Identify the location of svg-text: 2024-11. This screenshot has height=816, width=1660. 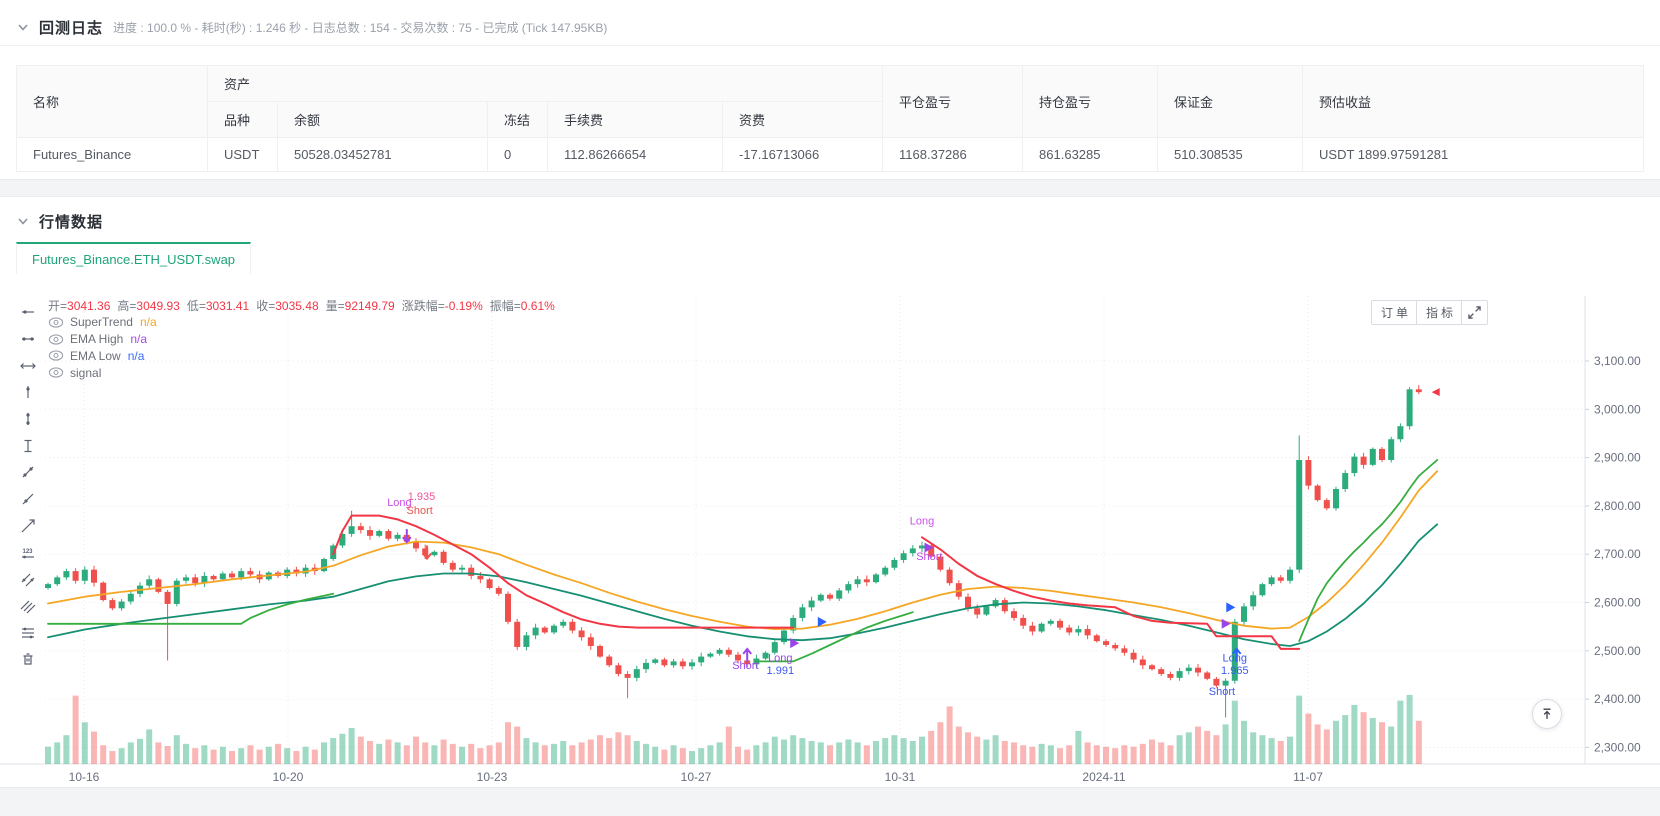
(1103, 777).